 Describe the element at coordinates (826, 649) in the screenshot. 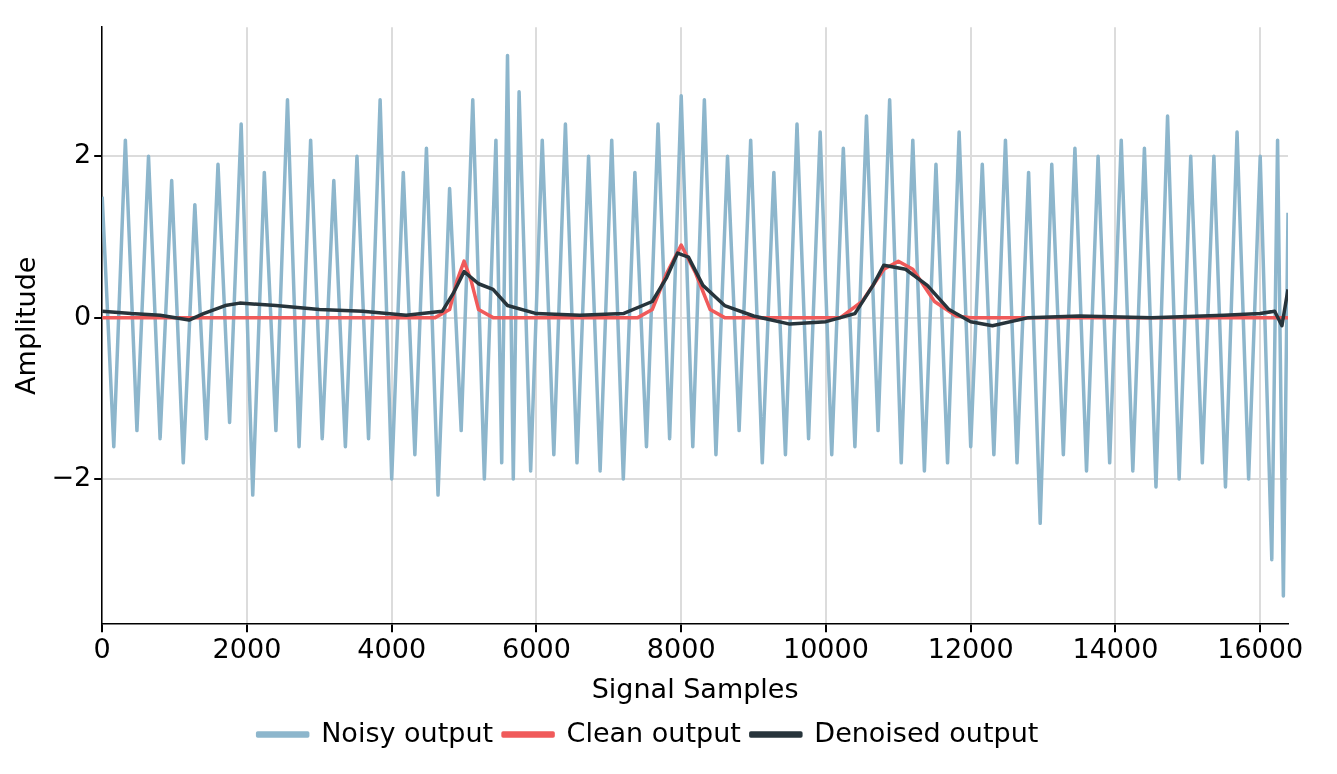

I see `x-tick-label: 10000` at that location.